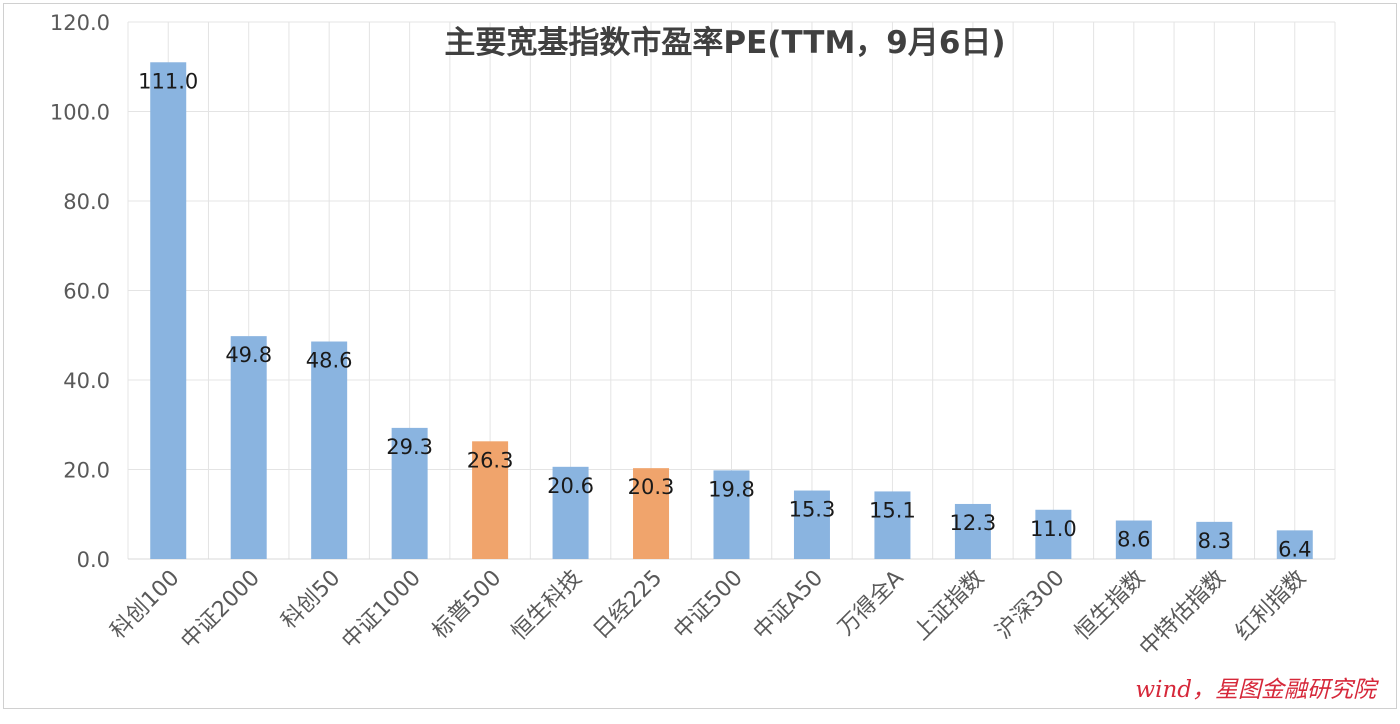 This screenshot has height=724, width=1400. What do you see at coordinates (1110, 606) in the screenshot?
I see `x-tick-label: 恒生指数` at bounding box center [1110, 606].